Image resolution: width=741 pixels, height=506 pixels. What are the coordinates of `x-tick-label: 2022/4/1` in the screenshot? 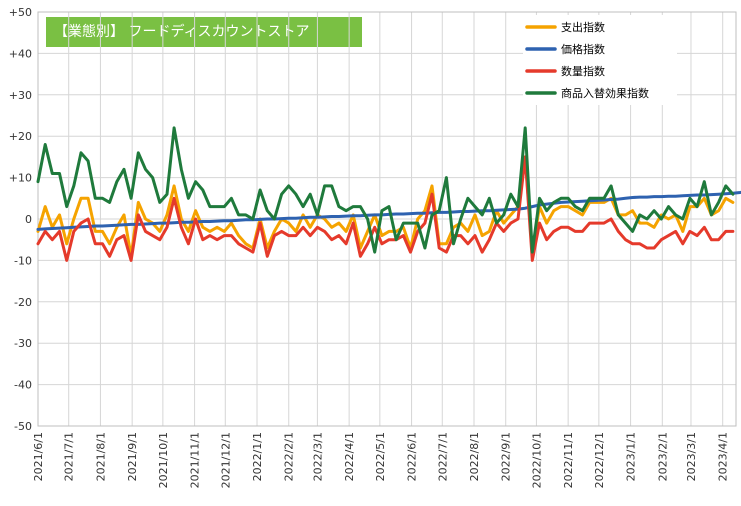 It's located at (349, 456).